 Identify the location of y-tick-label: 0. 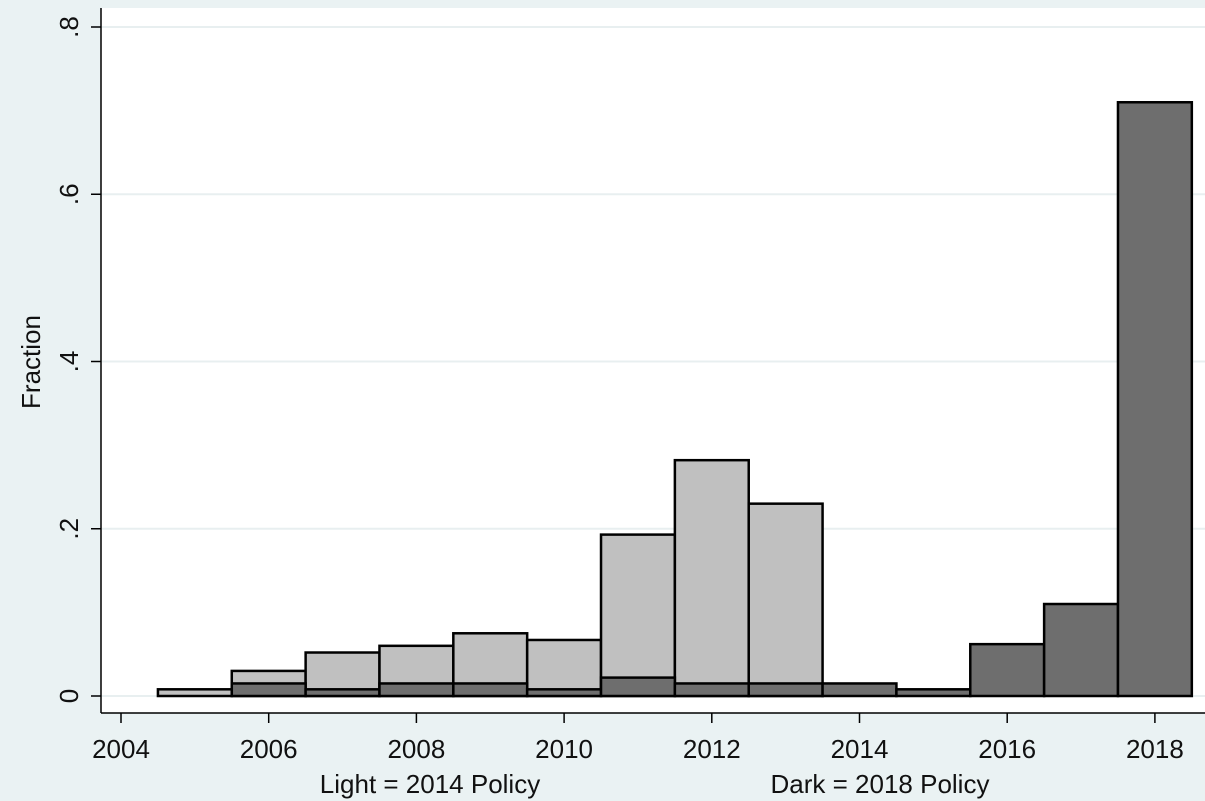
(69, 696).